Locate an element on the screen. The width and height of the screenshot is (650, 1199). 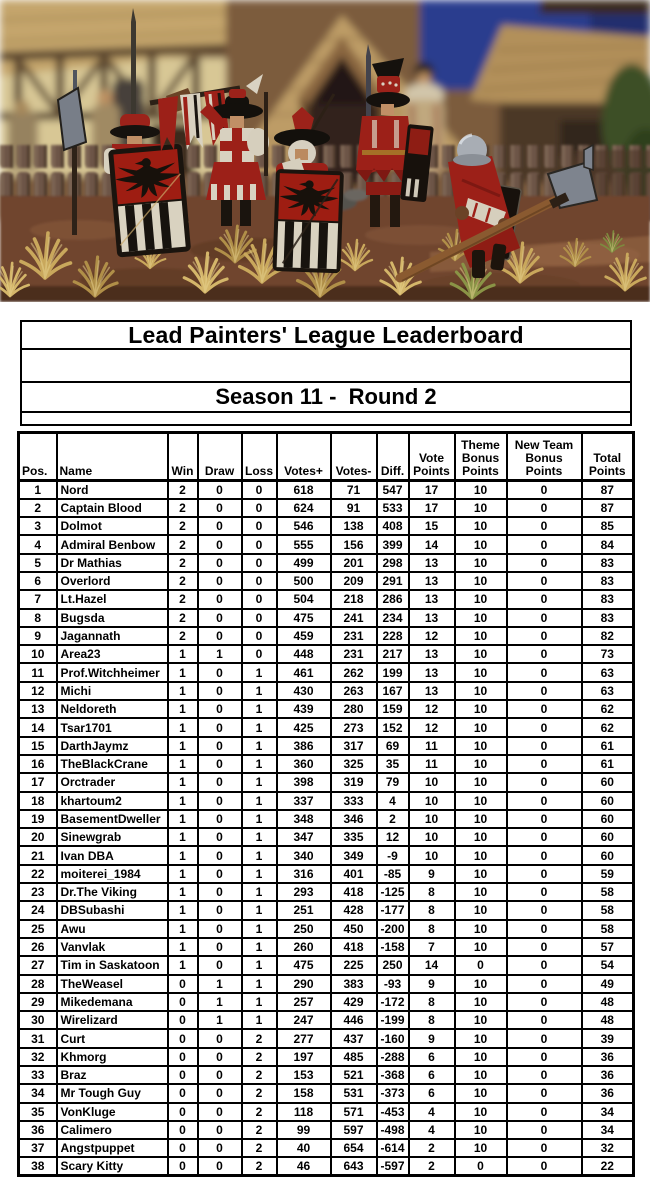
stat-cell: 21 is located at coordinates (37, 855).